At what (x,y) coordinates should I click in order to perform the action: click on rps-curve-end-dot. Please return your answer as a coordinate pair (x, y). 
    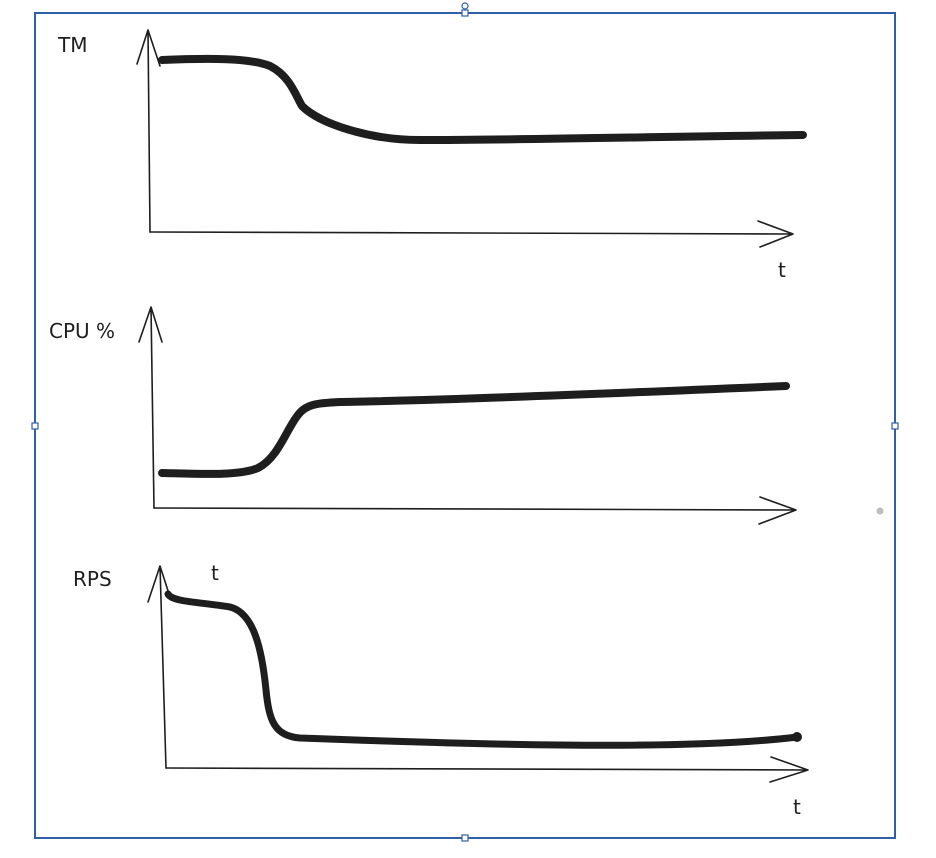
    Looking at the image, I should click on (797, 737).